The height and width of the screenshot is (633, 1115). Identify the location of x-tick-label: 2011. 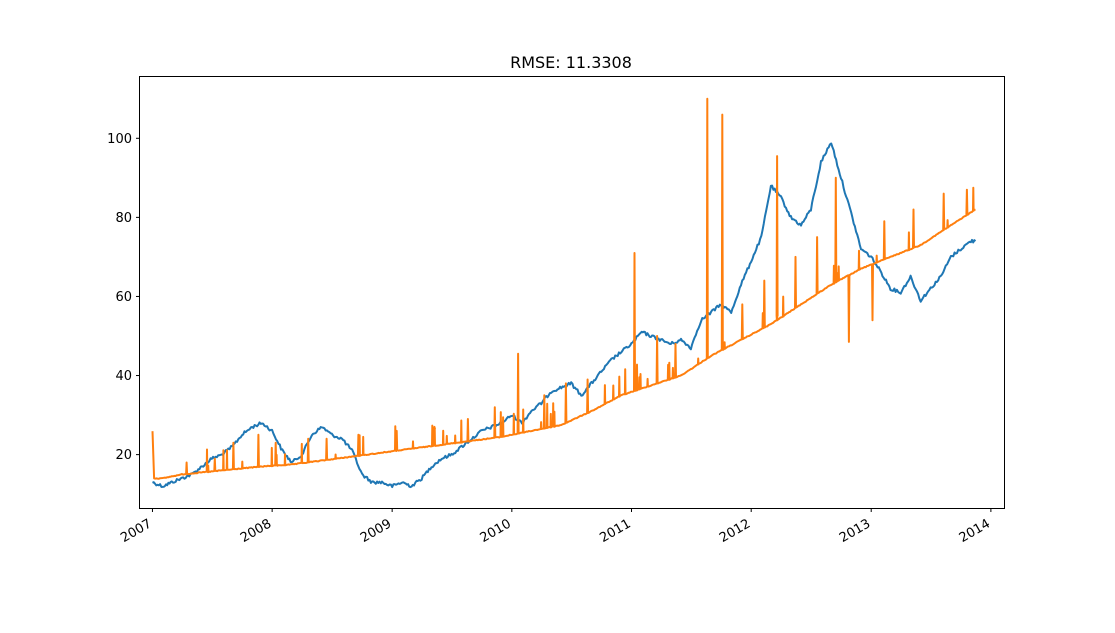
(615, 531).